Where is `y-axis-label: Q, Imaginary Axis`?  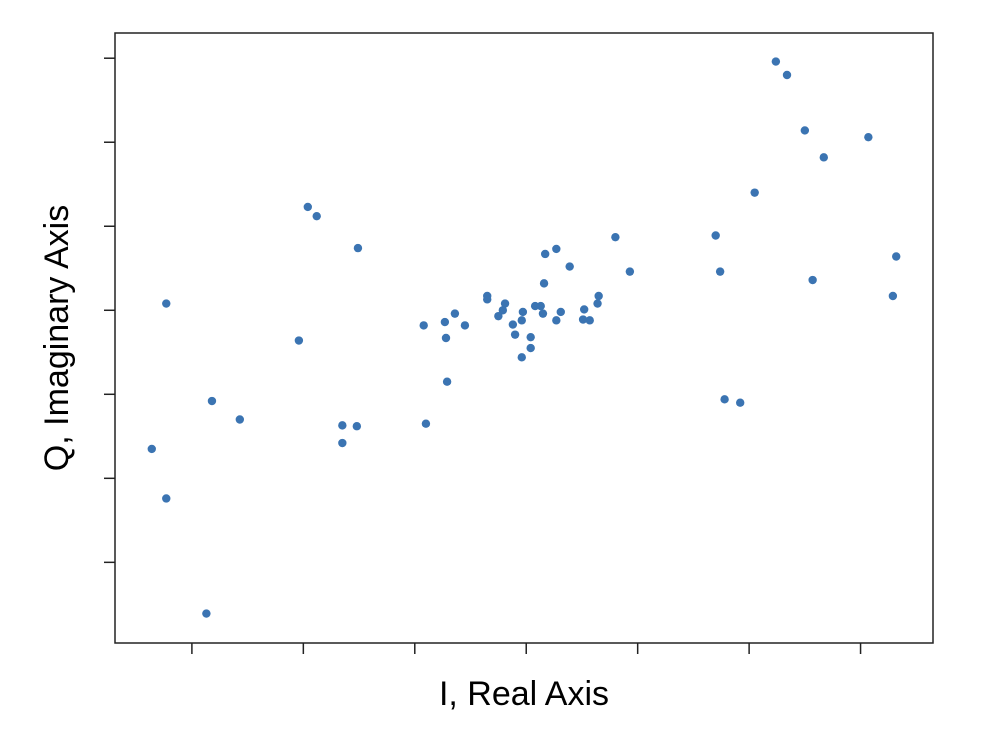 y-axis-label: Q, Imaginary Axis is located at coordinates (57, 338).